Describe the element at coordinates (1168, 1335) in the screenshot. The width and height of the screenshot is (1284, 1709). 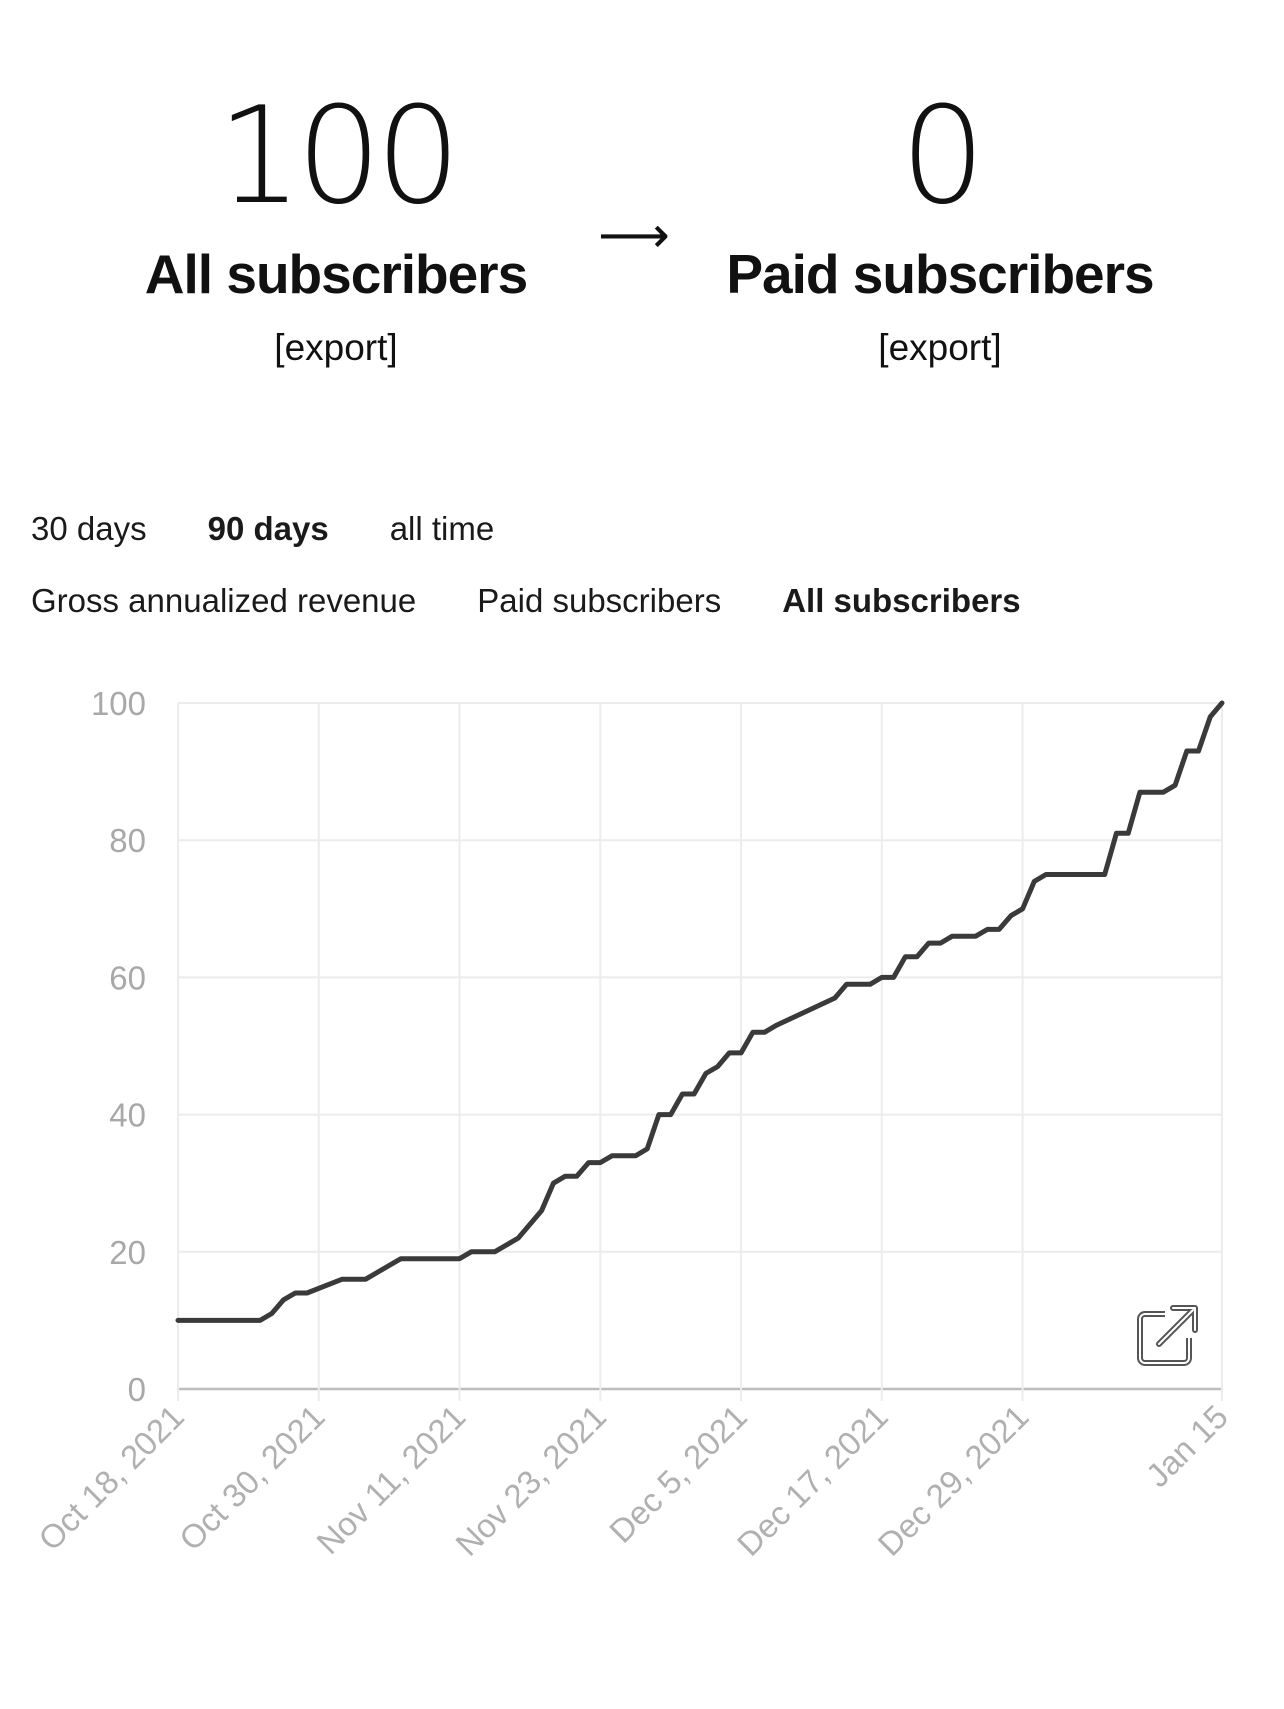
I see `external-link-icon` at that location.